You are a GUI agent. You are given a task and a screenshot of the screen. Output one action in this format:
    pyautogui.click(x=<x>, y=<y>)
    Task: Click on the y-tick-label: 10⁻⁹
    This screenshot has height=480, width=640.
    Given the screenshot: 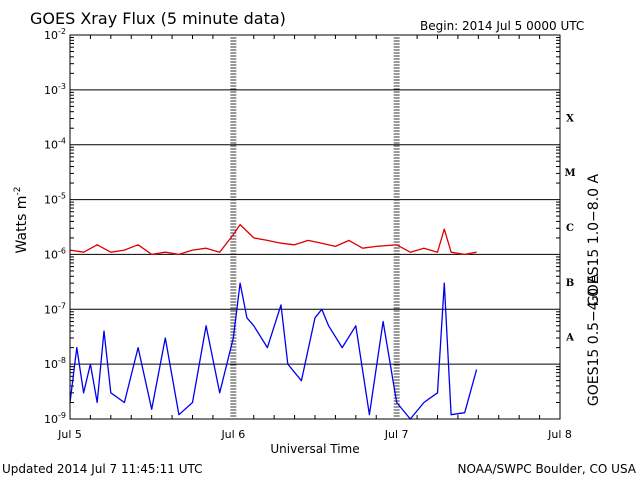 What is the action you would take?
    pyautogui.click(x=55, y=418)
    